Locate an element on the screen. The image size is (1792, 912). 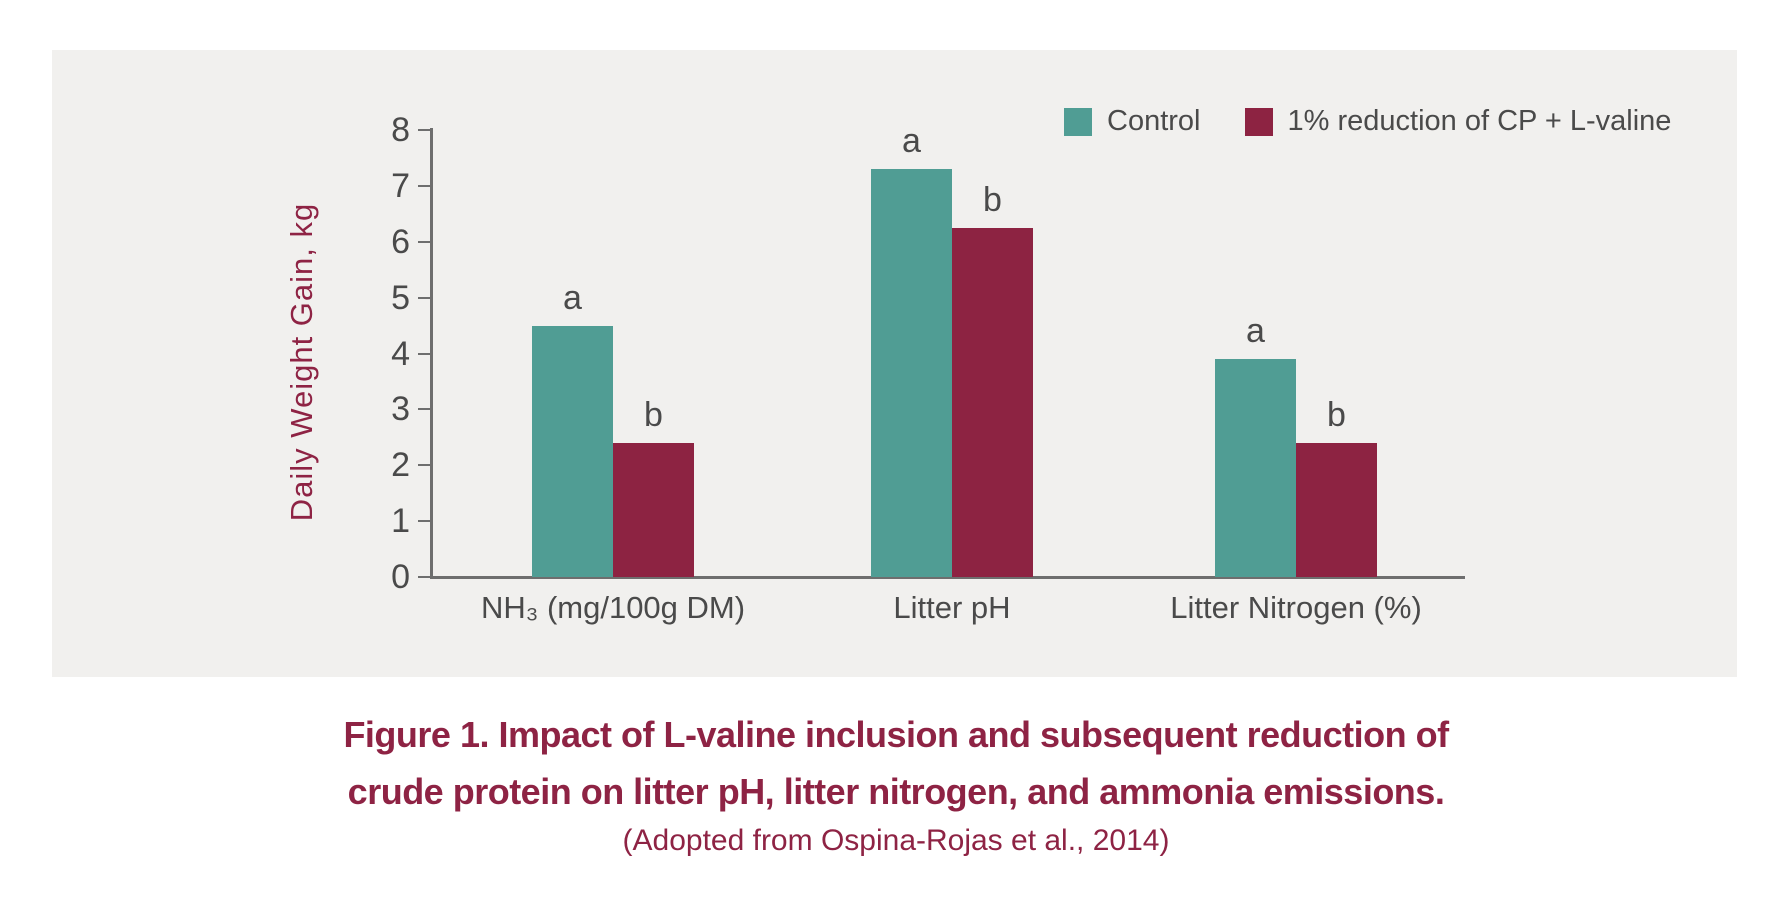
y-tick-label-2: 2 is located at coordinates (400, 465).